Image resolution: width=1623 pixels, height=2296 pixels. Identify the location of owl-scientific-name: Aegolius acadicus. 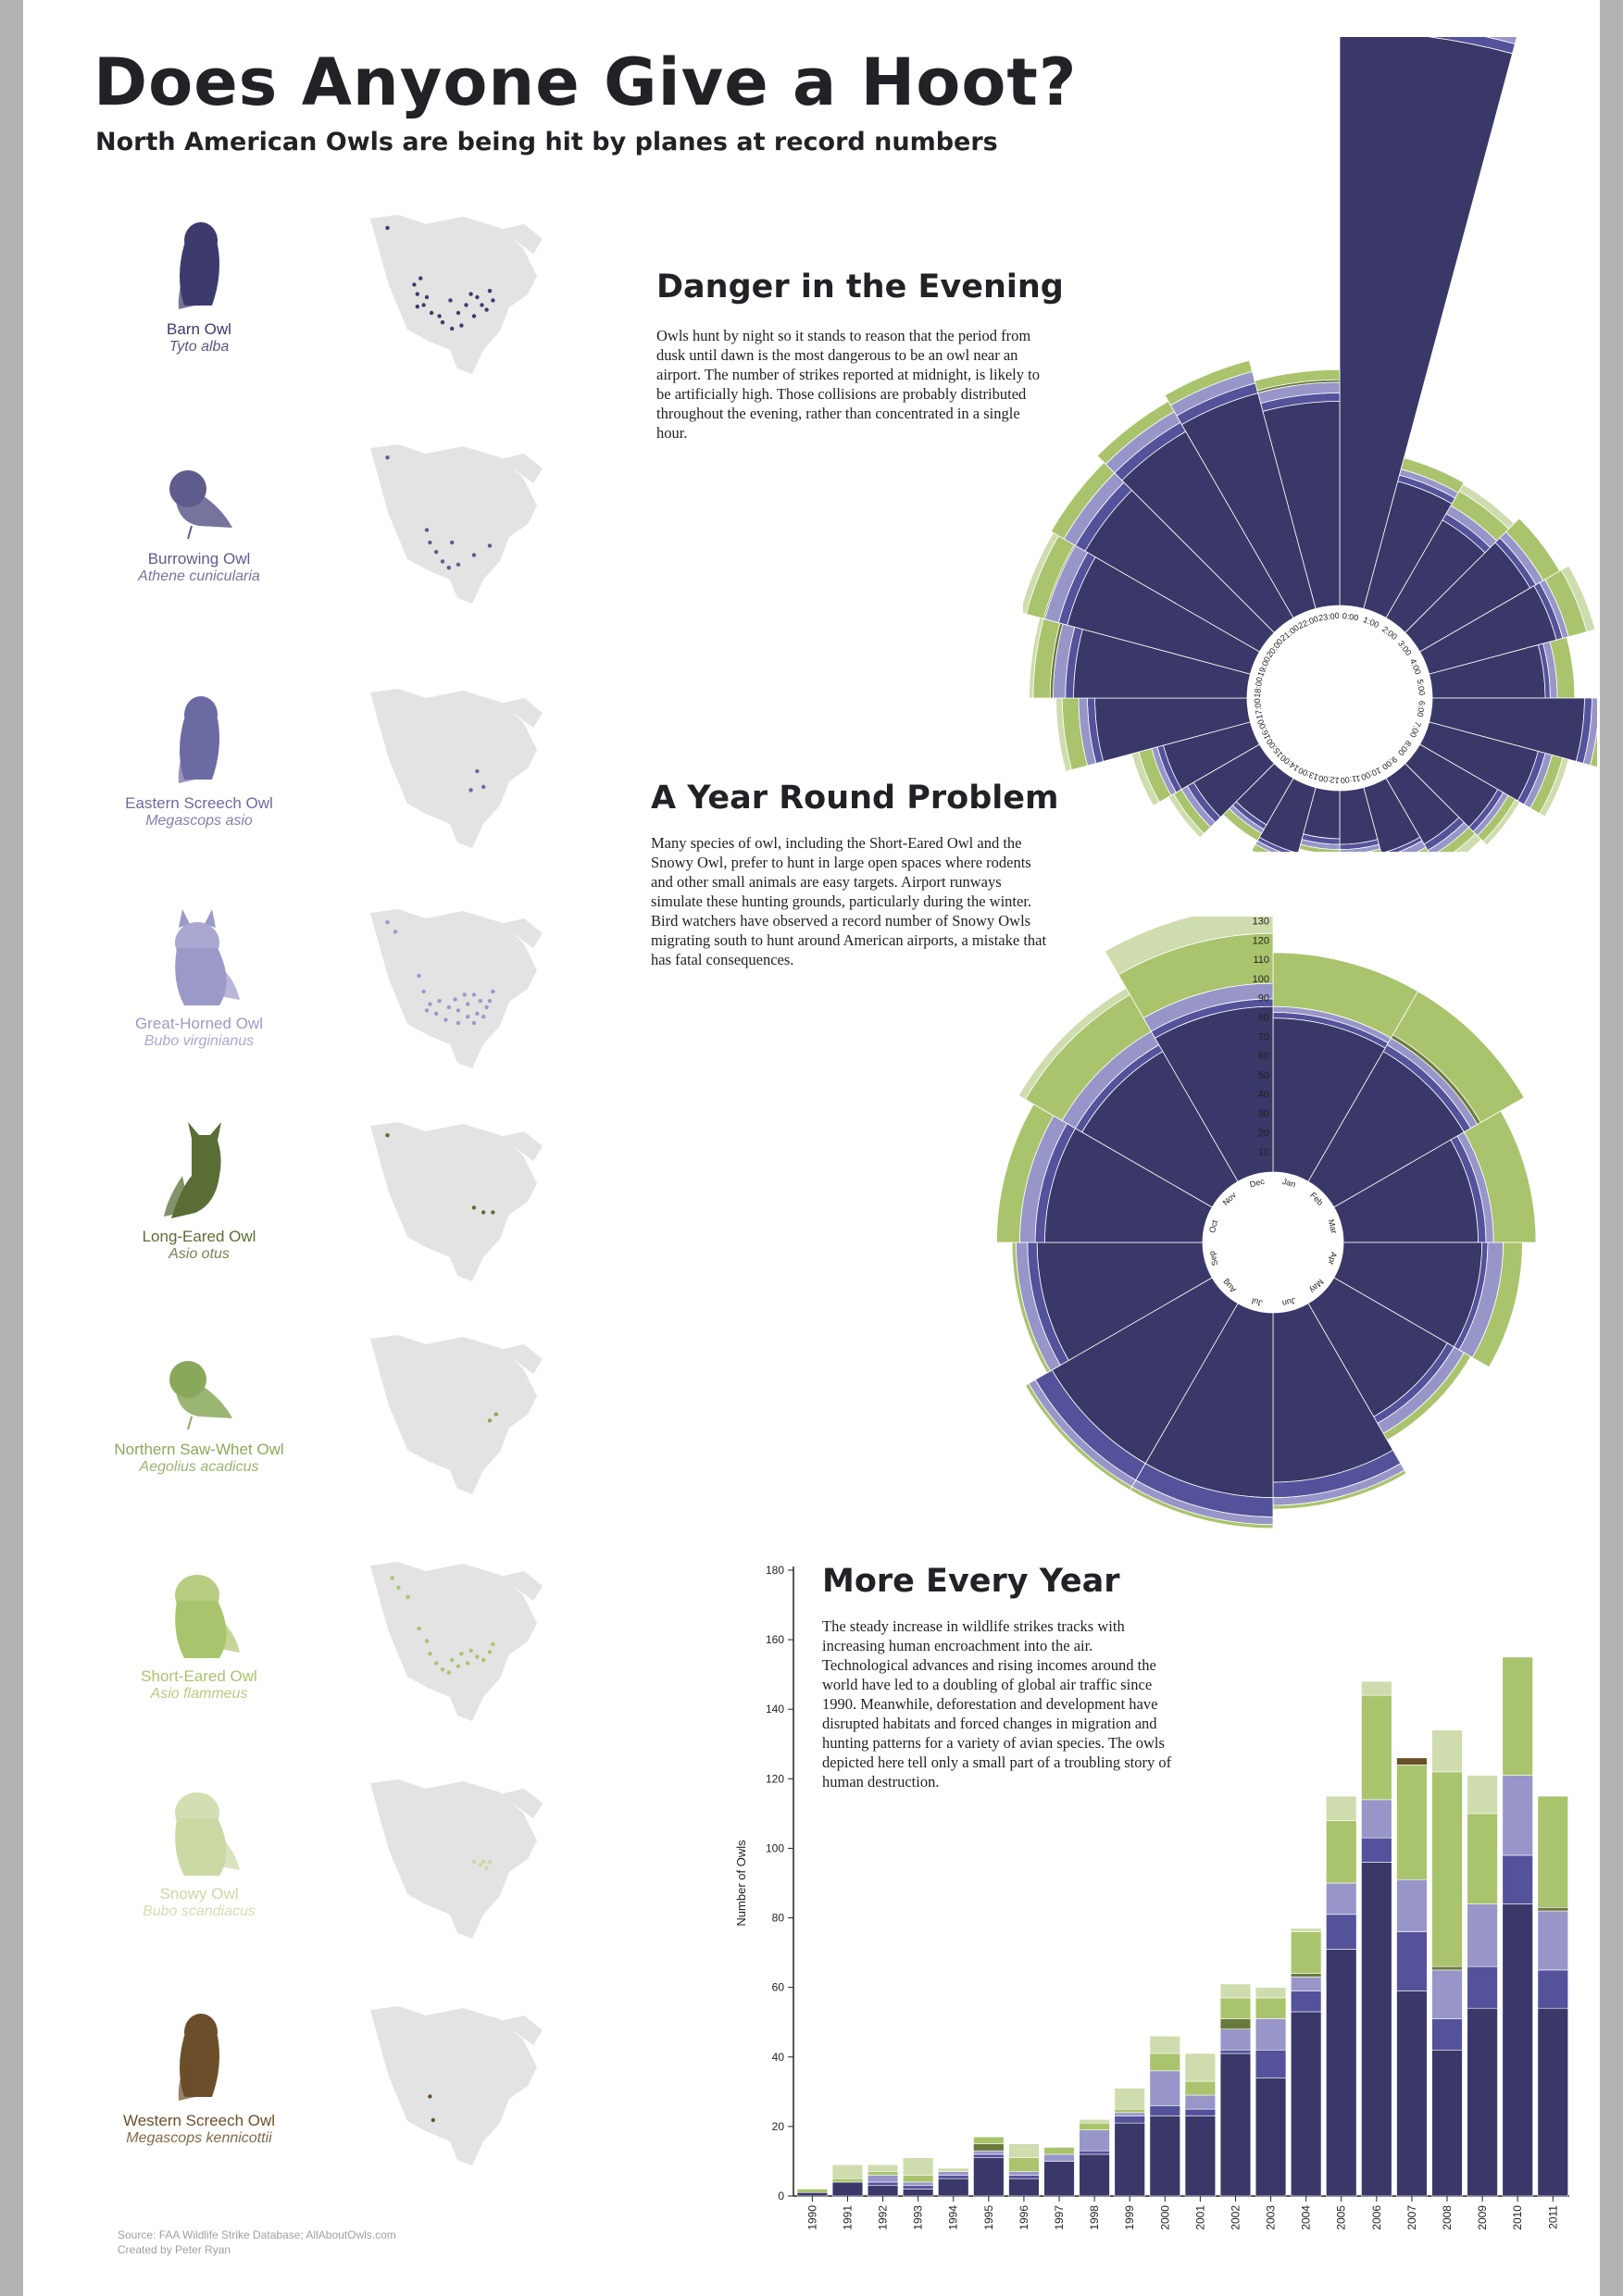
(199, 1467).